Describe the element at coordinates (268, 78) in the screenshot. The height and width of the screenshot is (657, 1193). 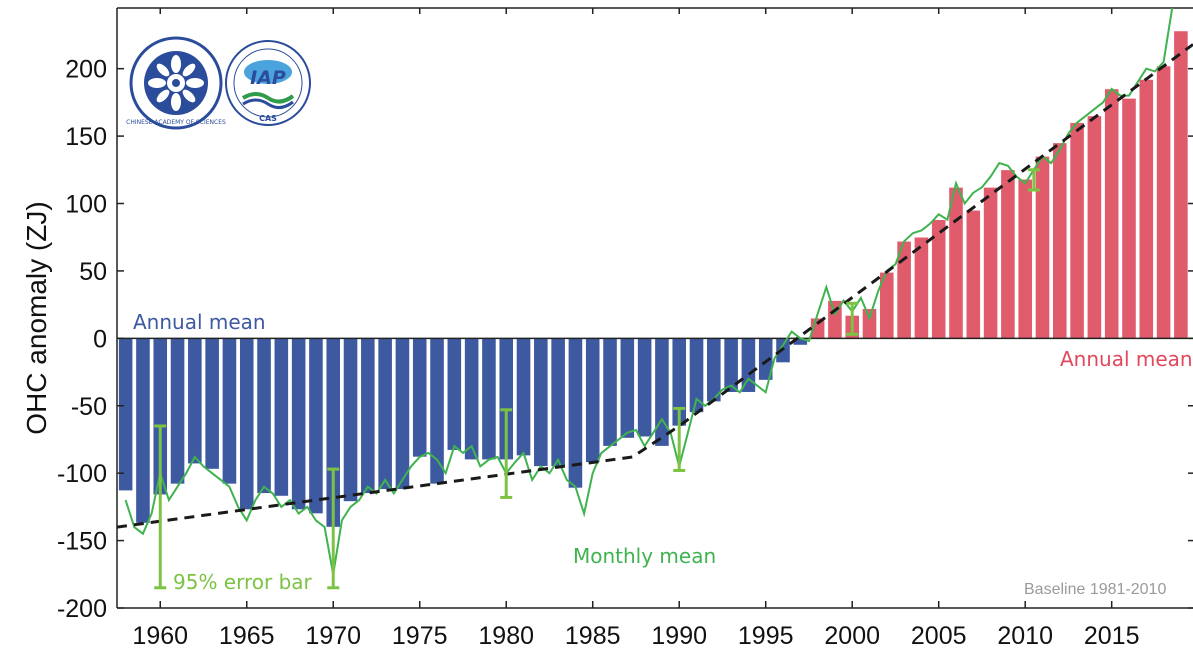
I see `svg-text: IAP` at that location.